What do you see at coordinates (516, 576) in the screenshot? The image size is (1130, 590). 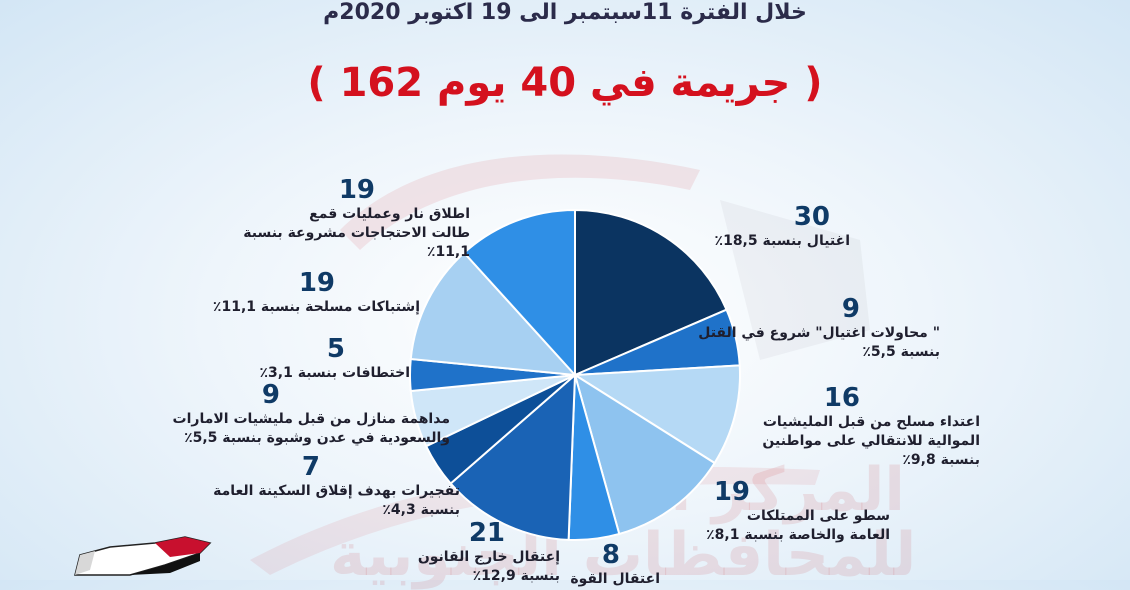 I see `label-line: بنسبة 12,9٪` at bounding box center [516, 576].